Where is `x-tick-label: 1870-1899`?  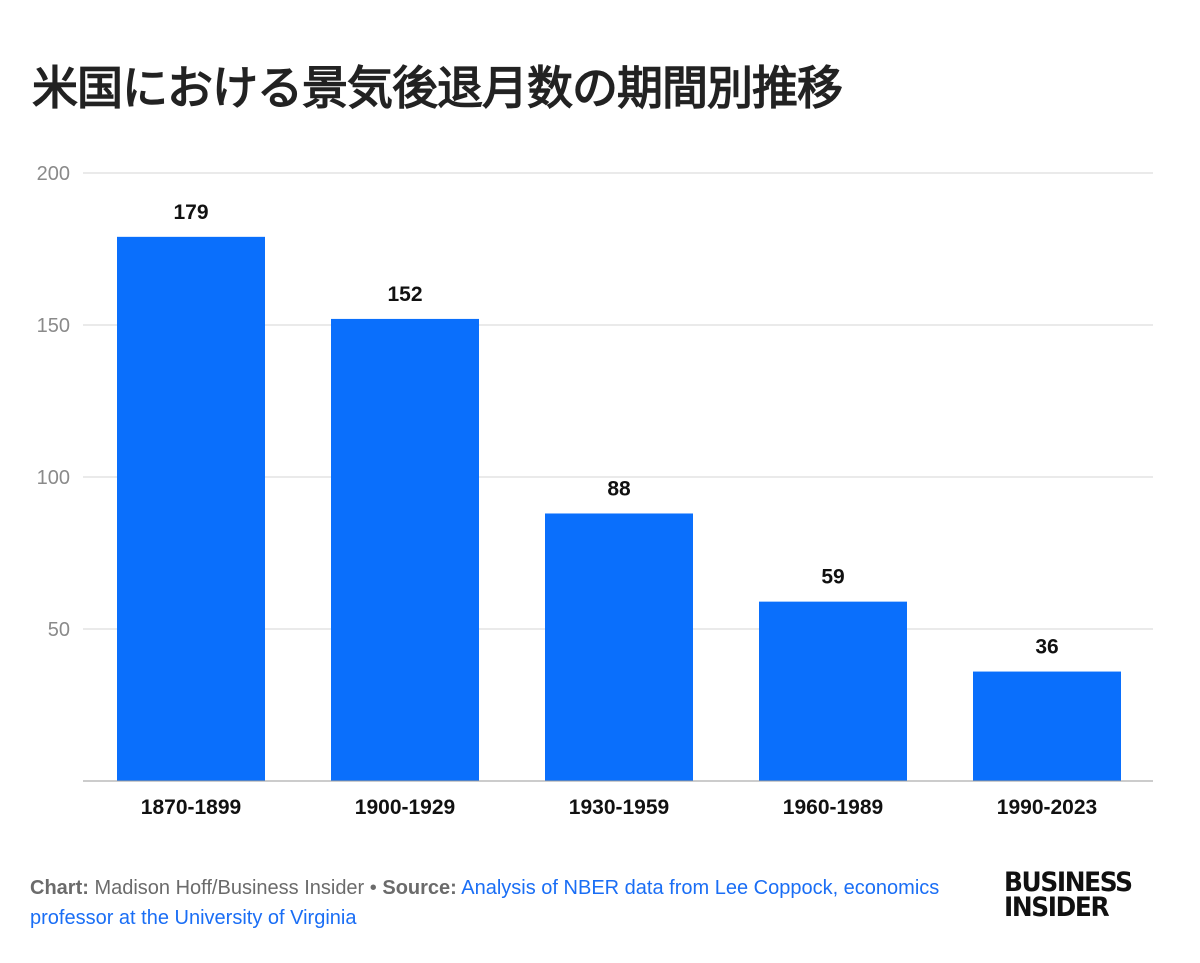 x-tick-label: 1870-1899 is located at coordinates (191, 807).